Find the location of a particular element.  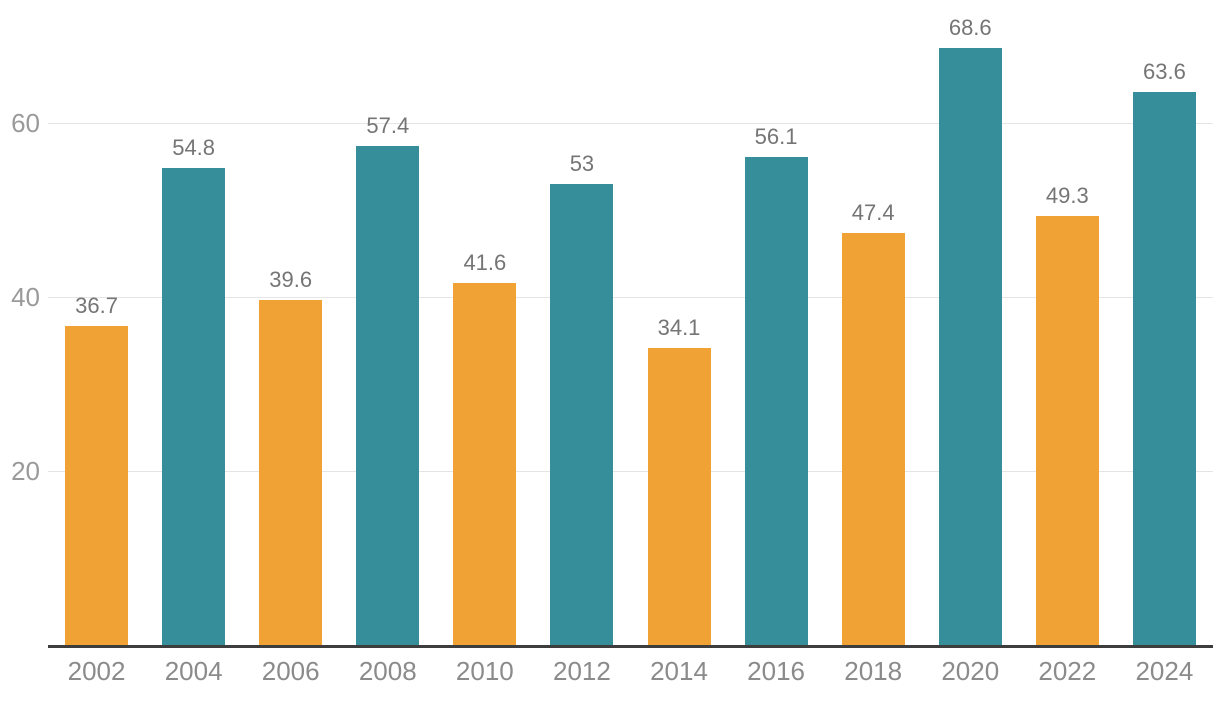

bar-column-2024: 63.6 is located at coordinates (1164, 352).